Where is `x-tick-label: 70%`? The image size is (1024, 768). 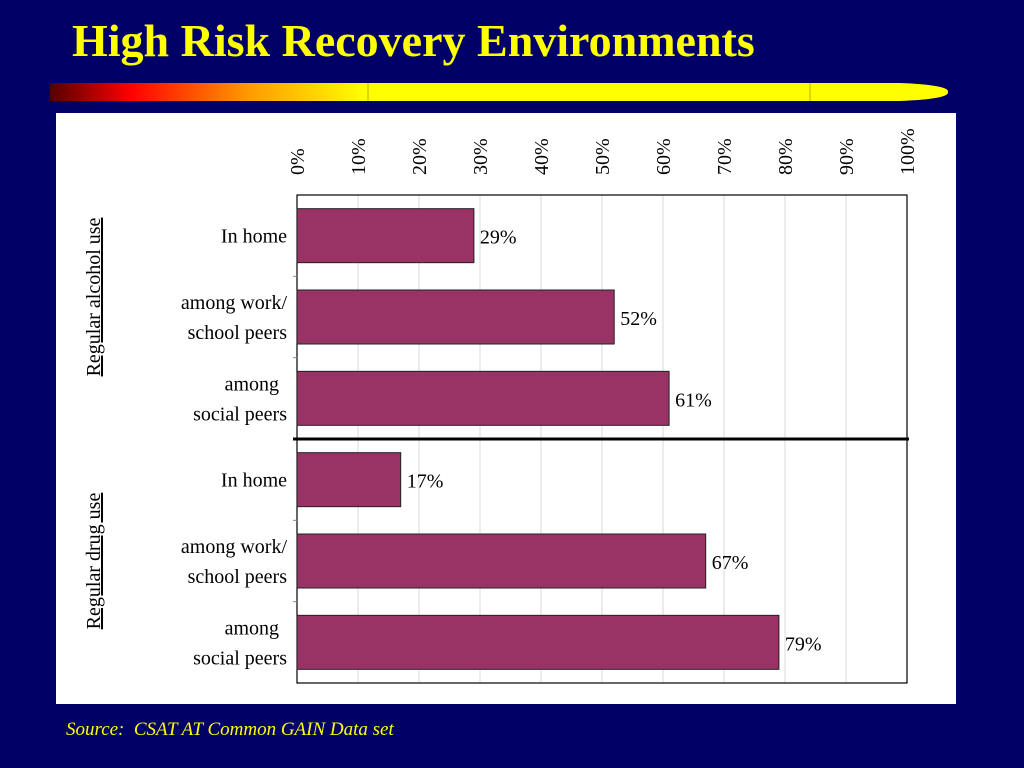 x-tick-label: 70% is located at coordinates (725, 156).